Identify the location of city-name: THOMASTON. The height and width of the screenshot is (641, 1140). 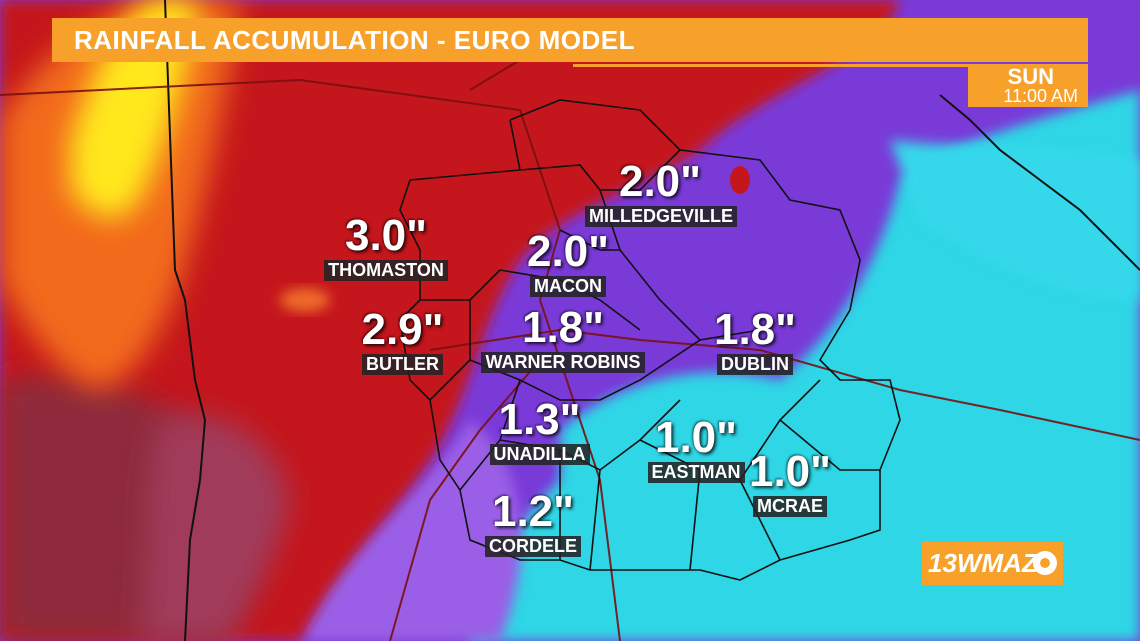
(386, 270).